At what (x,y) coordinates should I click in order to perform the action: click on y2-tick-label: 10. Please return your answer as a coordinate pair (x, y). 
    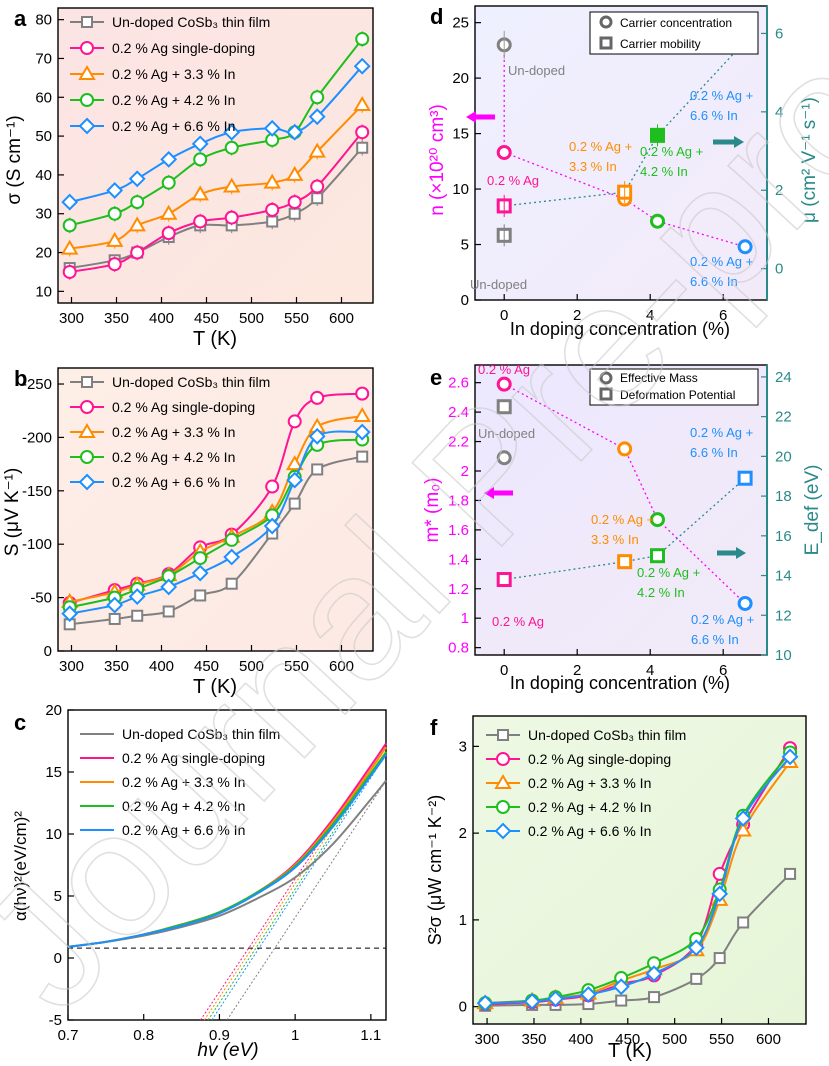
    Looking at the image, I should click on (783, 655).